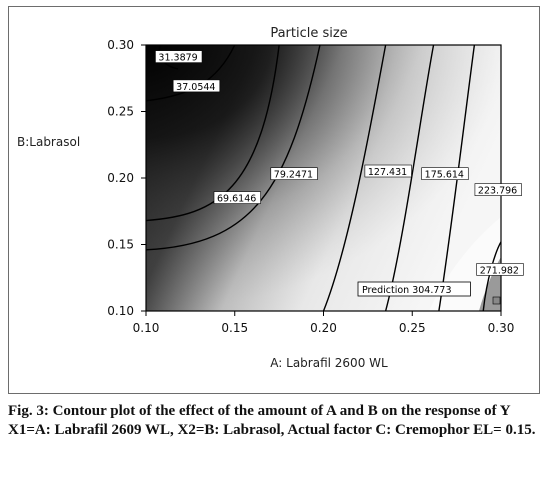 The image size is (550, 496). Describe the element at coordinates (120, 178) in the screenshot. I see `y-tick-label: 0.20` at that location.